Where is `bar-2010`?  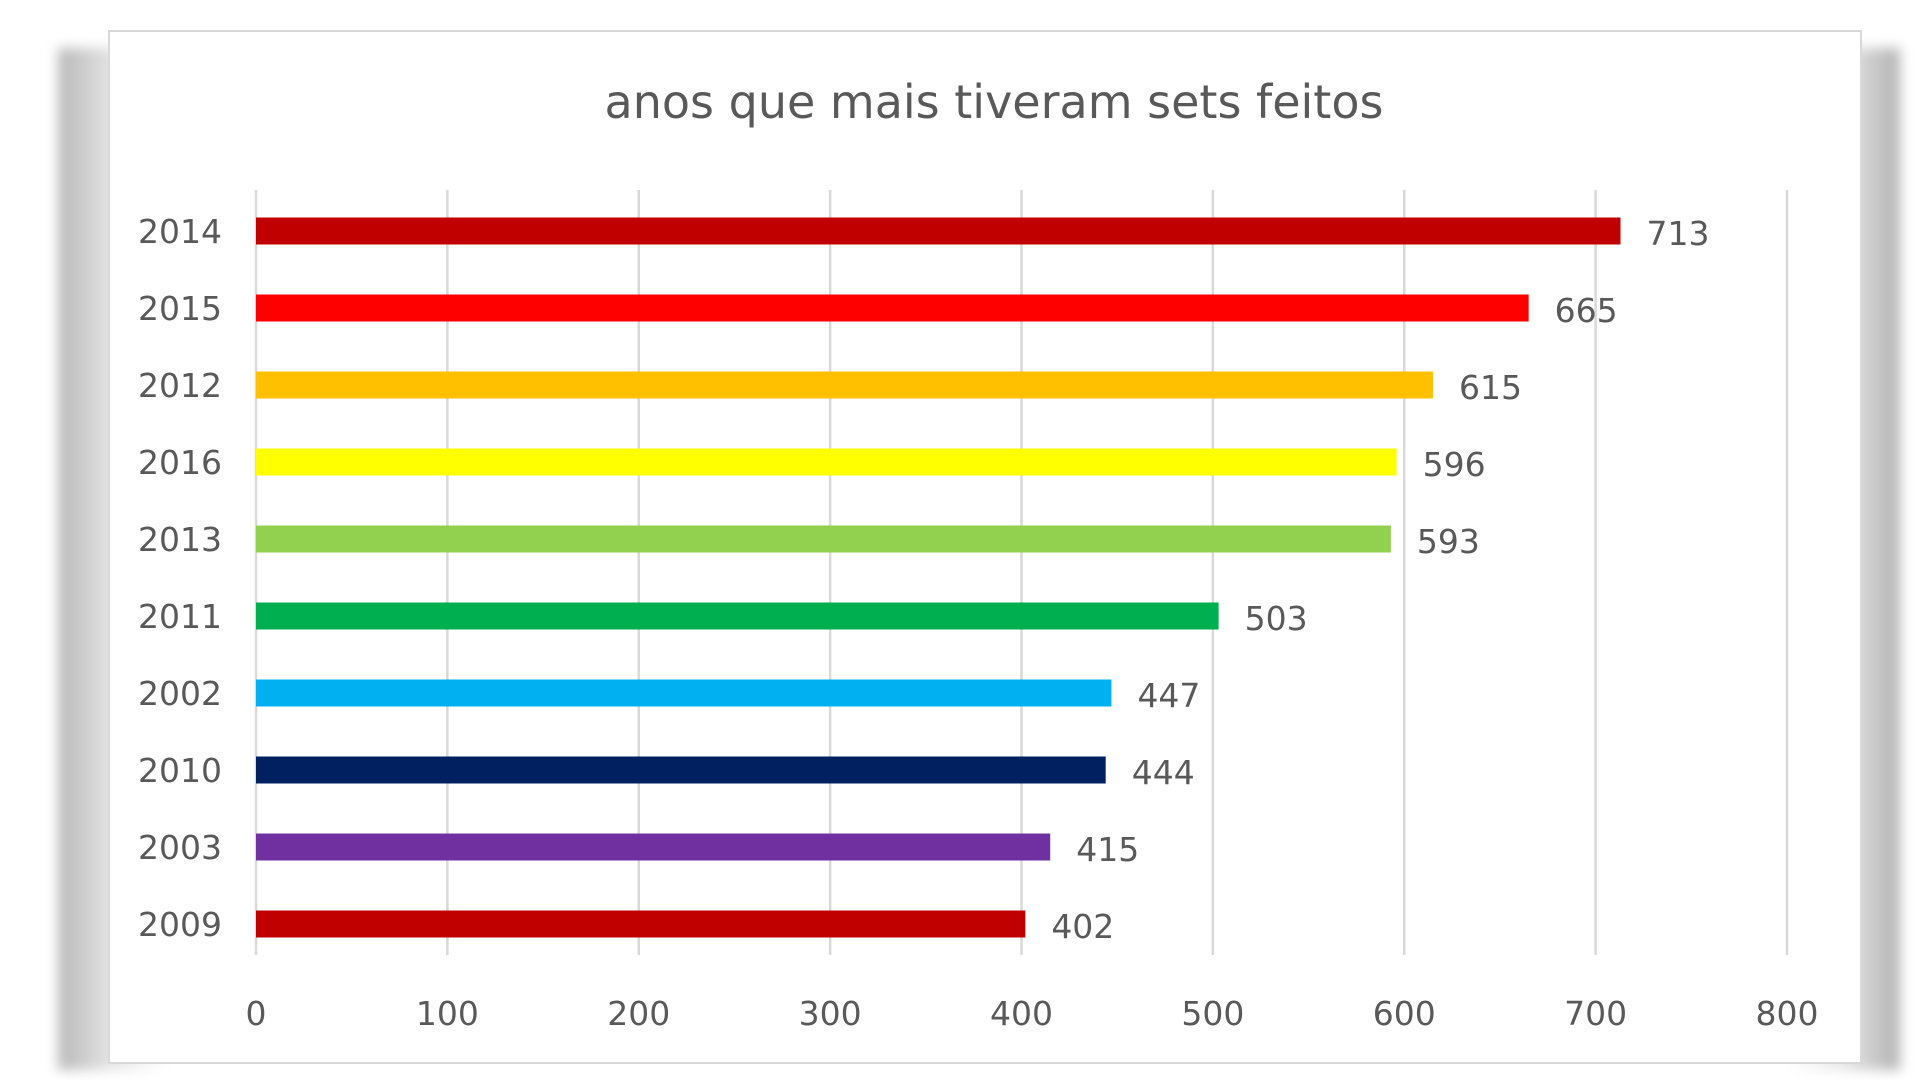 bar-2010 is located at coordinates (681, 770).